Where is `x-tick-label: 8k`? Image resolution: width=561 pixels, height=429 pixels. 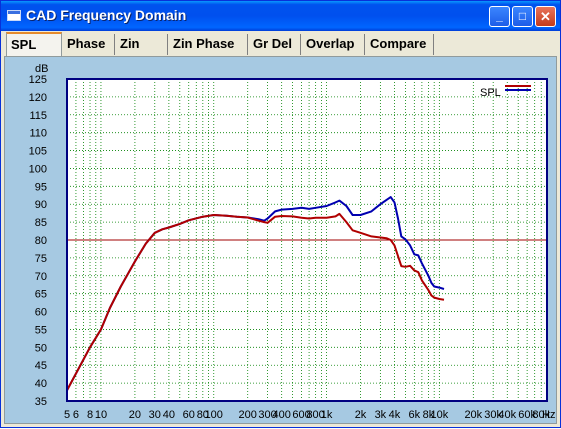 x-tick-label: 8k is located at coordinates (429, 415).